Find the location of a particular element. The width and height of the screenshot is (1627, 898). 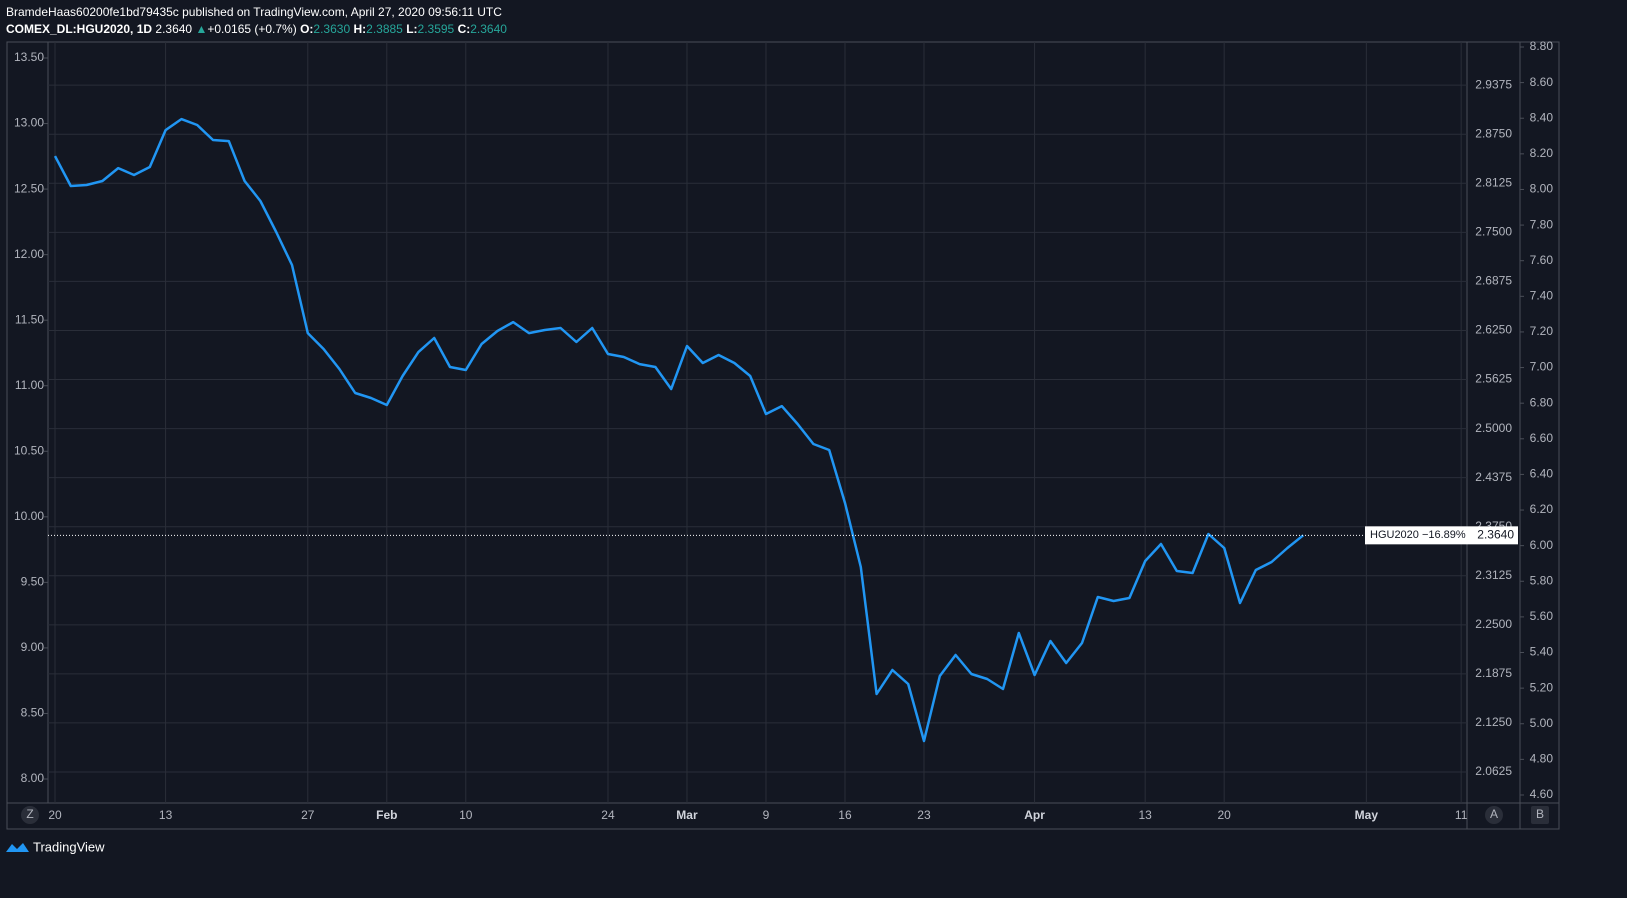

left-tick-label: 9.50 is located at coordinates (33, 582).